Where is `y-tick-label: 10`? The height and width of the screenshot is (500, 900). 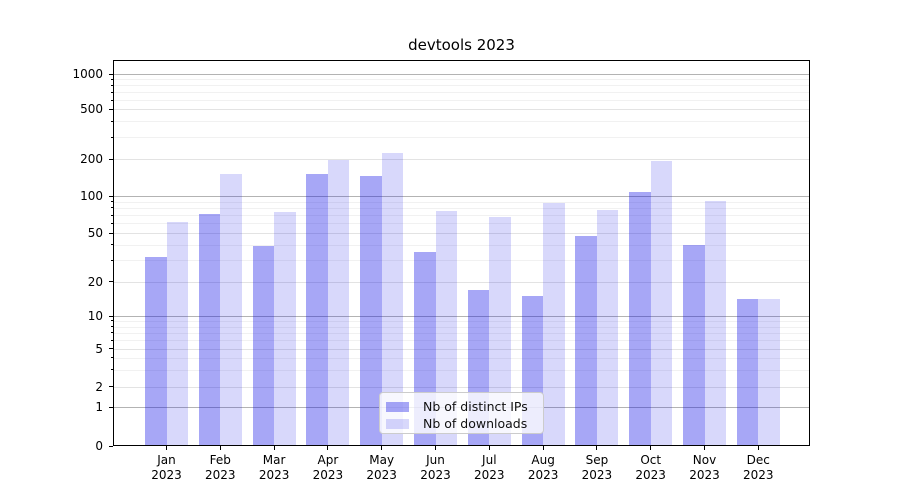
y-tick-label: 10 is located at coordinates (95, 316).